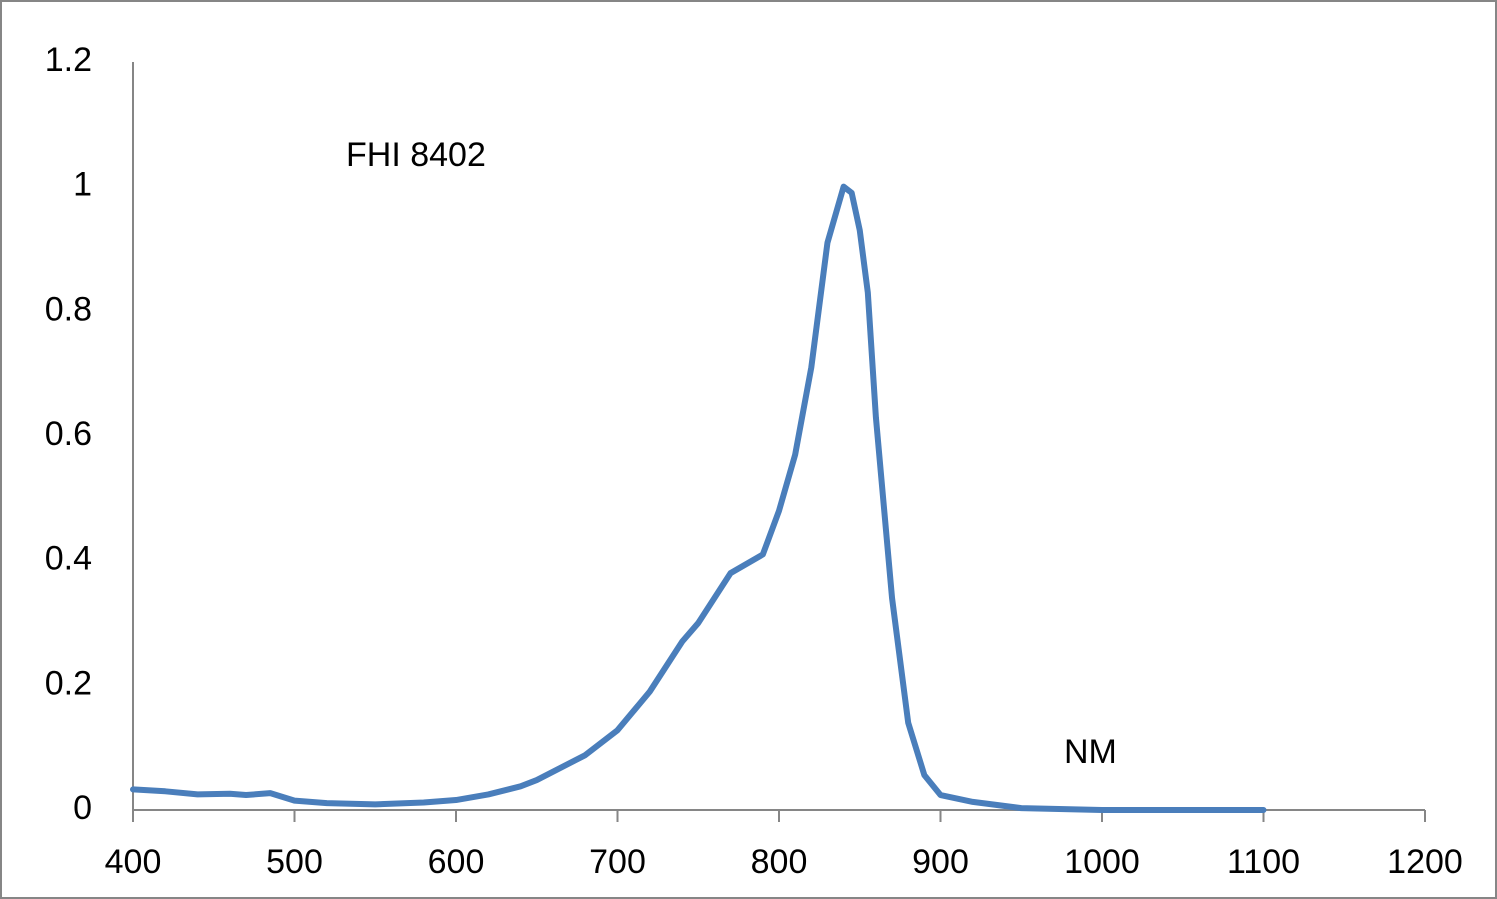 Image resolution: width=1497 pixels, height=899 pixels. Describe the element at coordinates (133, 862) in the screenshot. I see `x-tick-label: 400` at that location.